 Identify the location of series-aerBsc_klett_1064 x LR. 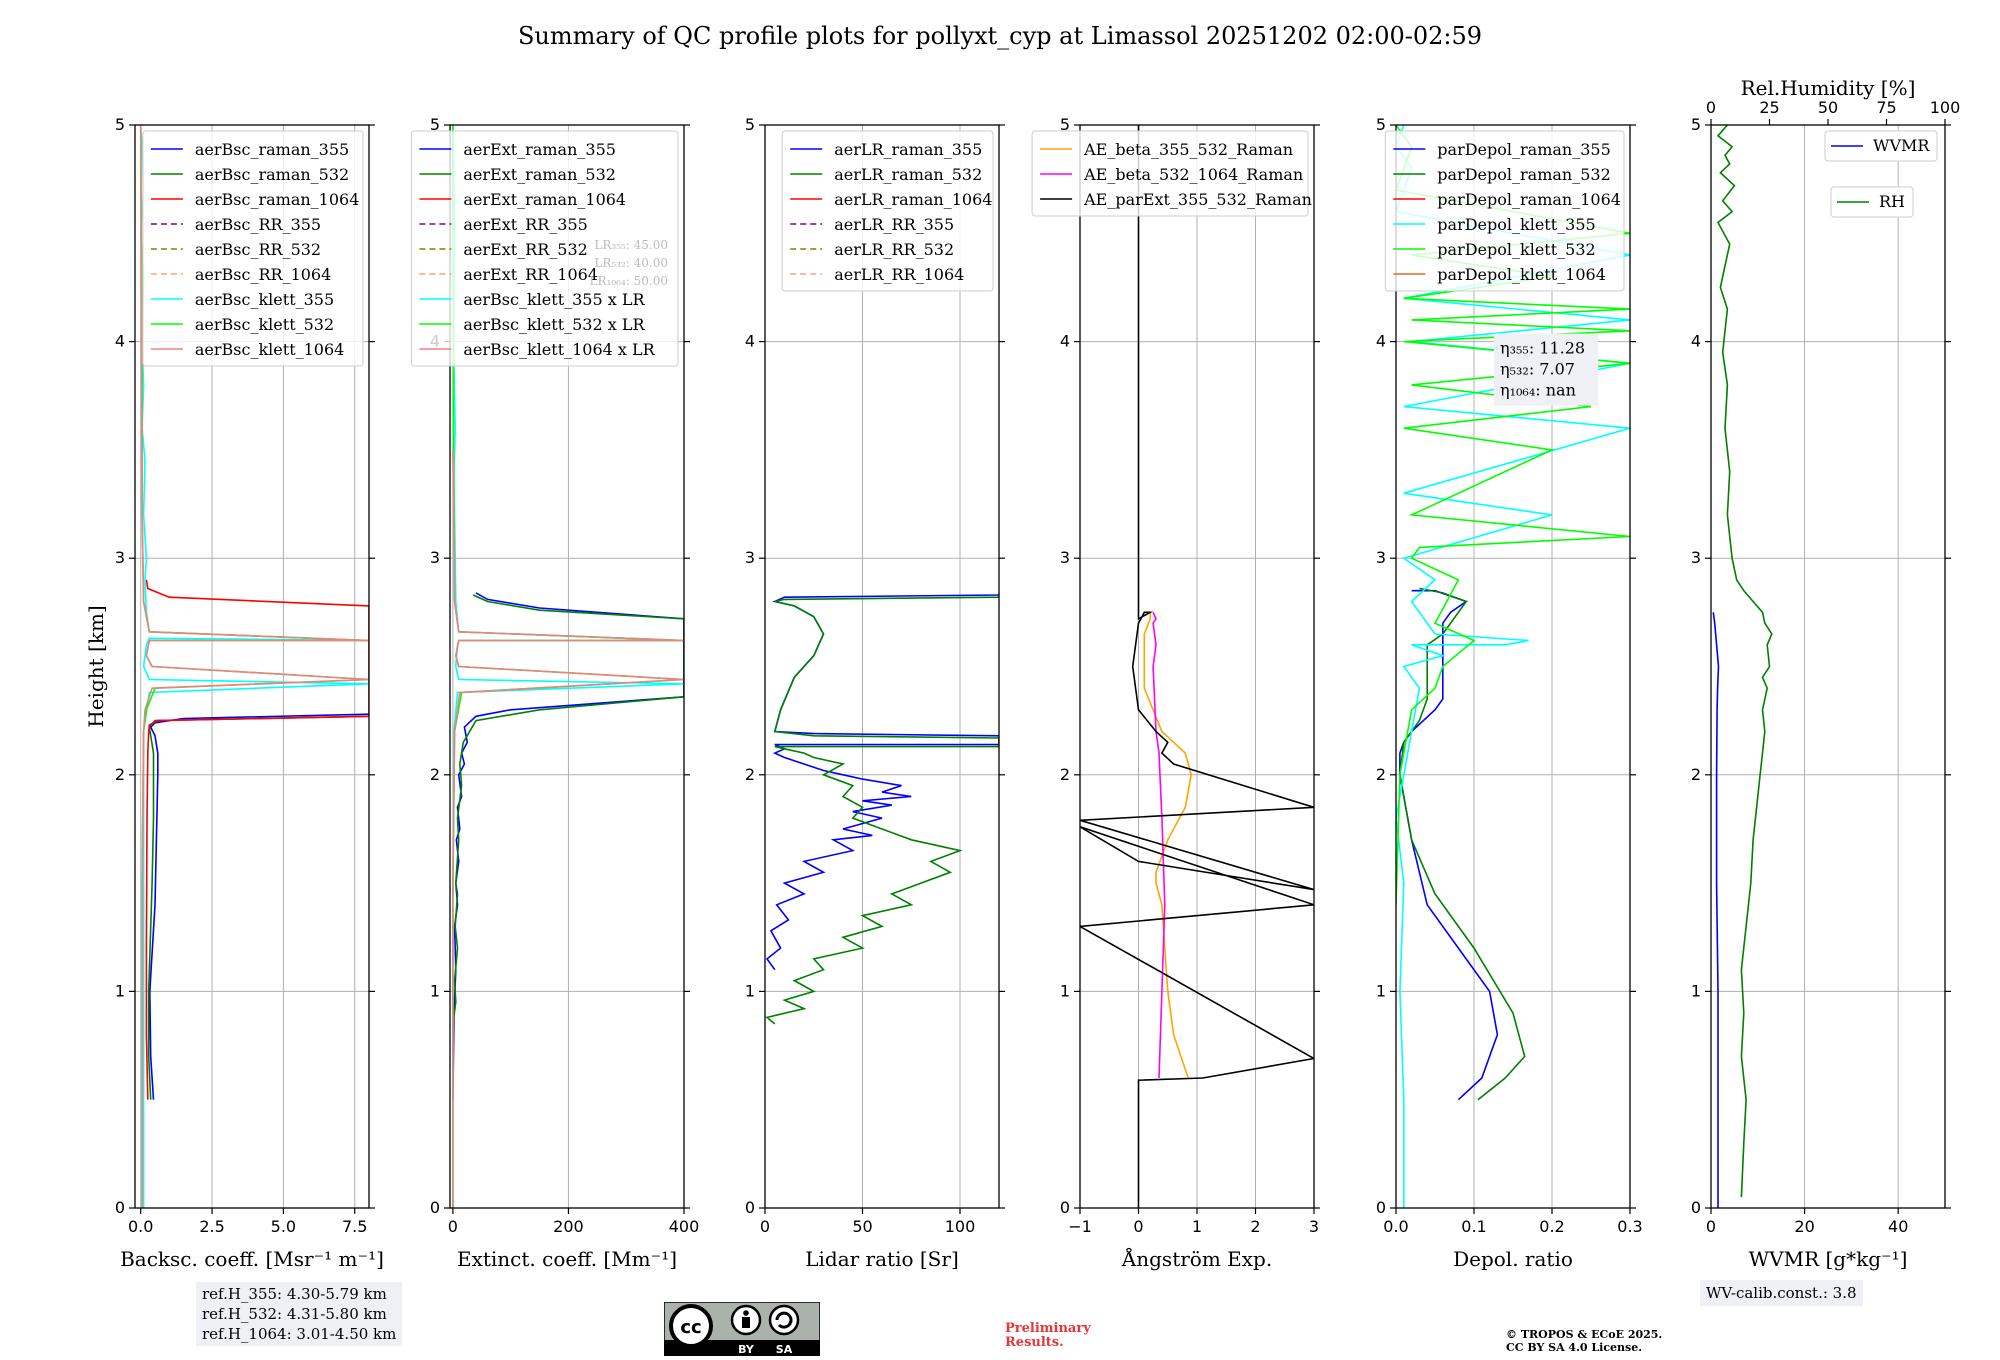
(568, 828).